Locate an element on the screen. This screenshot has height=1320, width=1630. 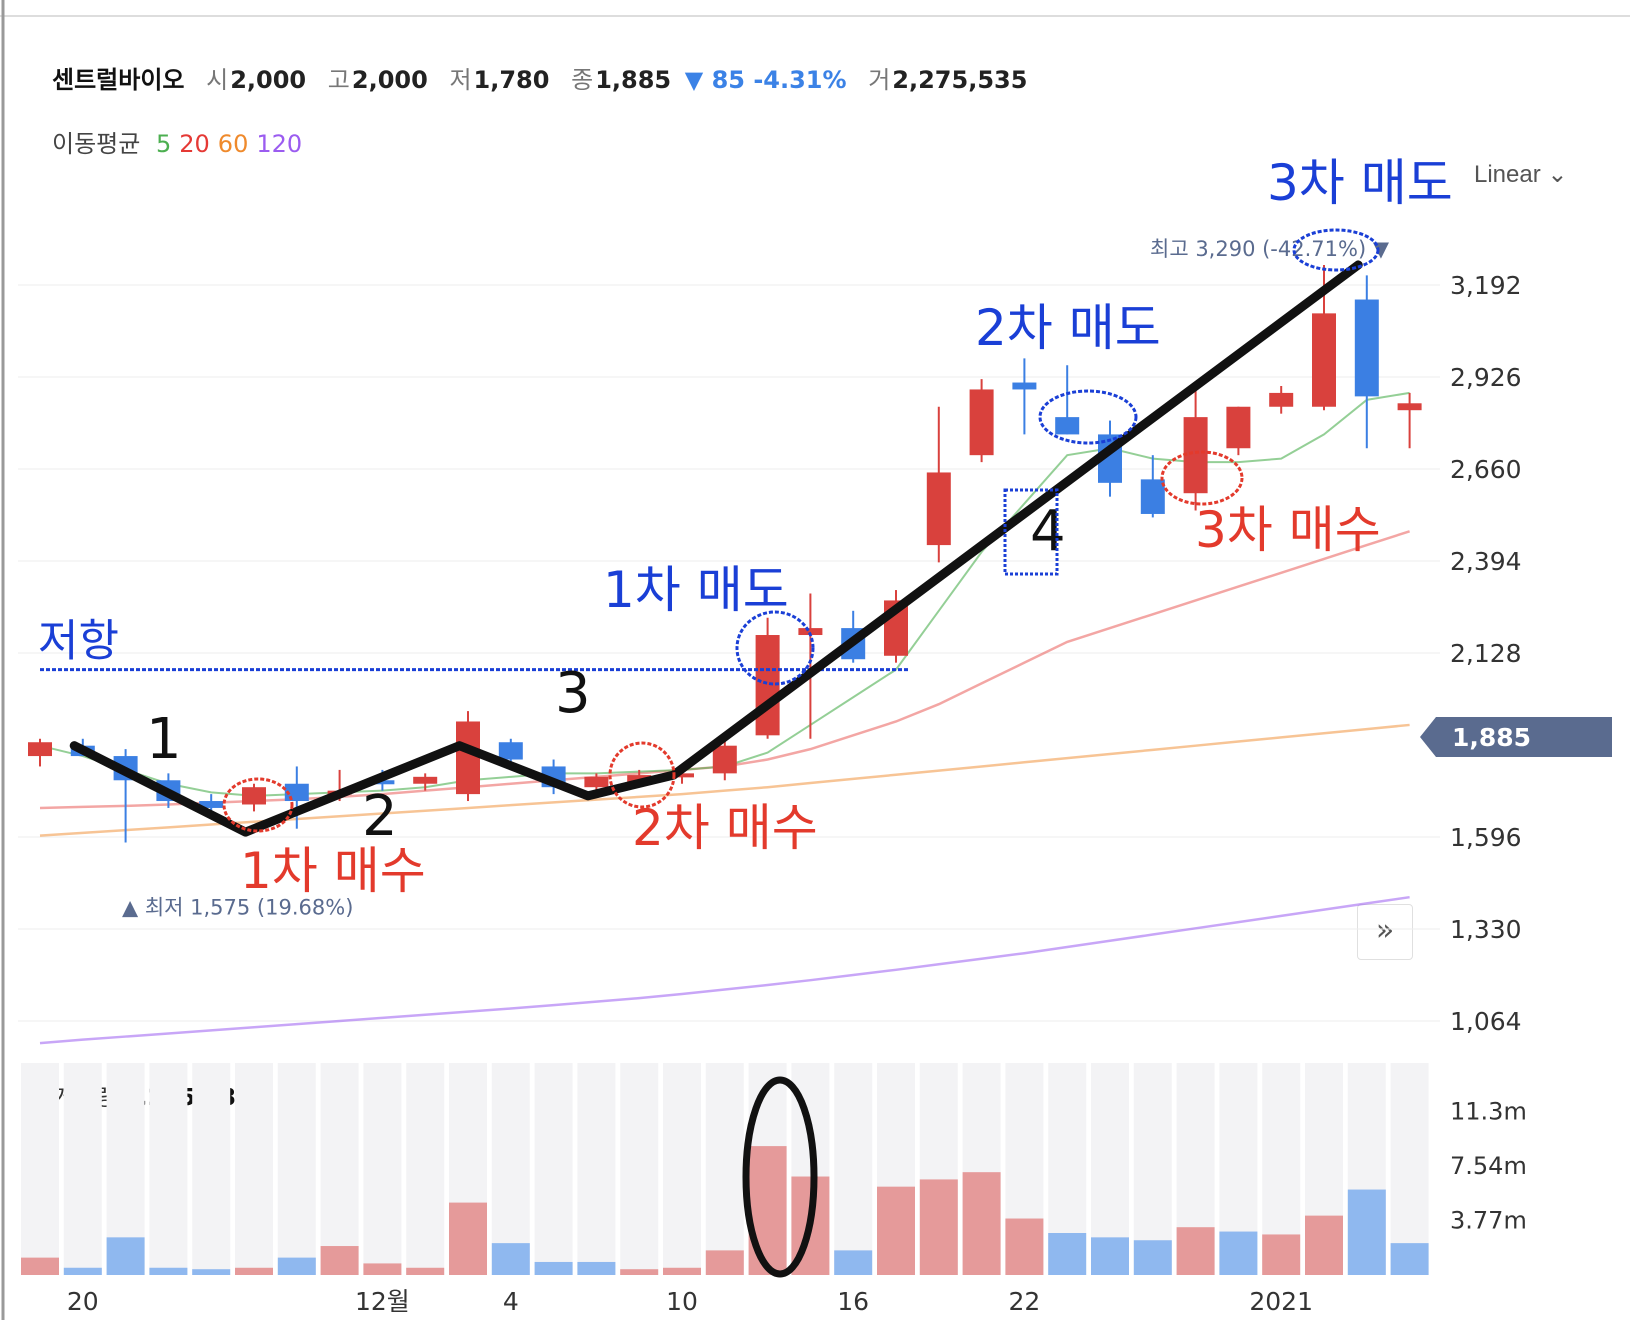
moving-average-legend: 이동평균 5 20 60 120 is located at coordinates (177, 141).